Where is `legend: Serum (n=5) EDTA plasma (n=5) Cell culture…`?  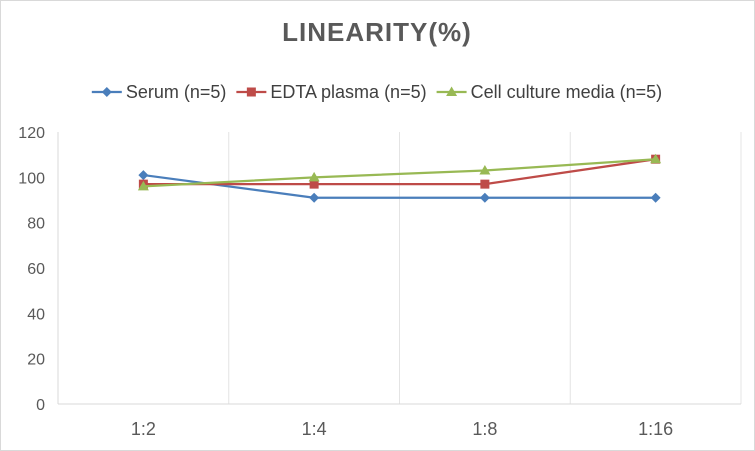 legend: Serum (n=5) EDTA plasma (n=5) Cell culture… is located at coordinates (377, 92).